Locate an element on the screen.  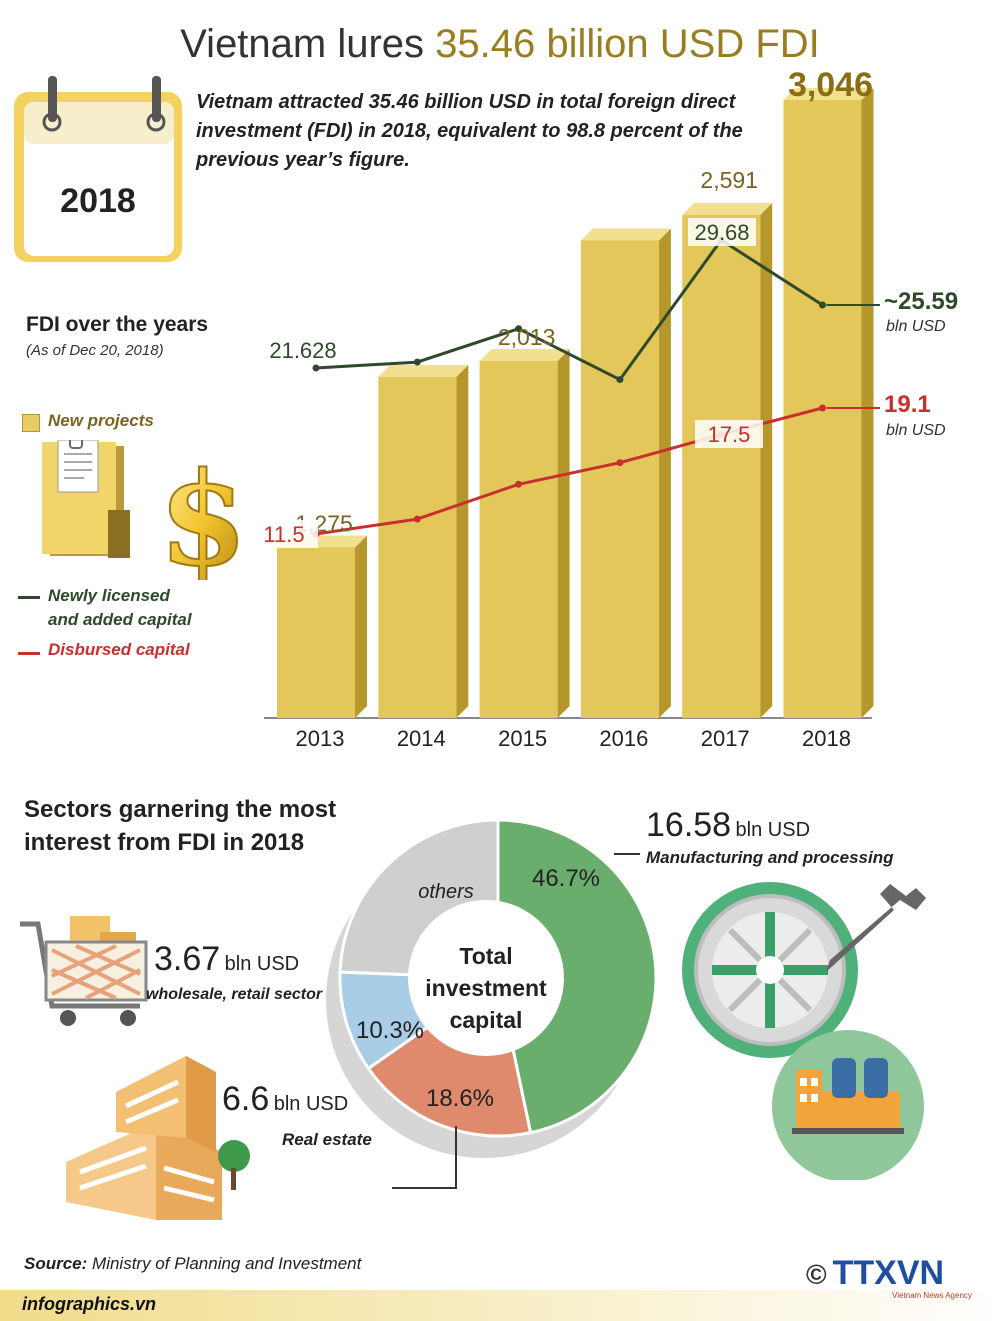
bar-2016 is located at coordinates (619, 479).